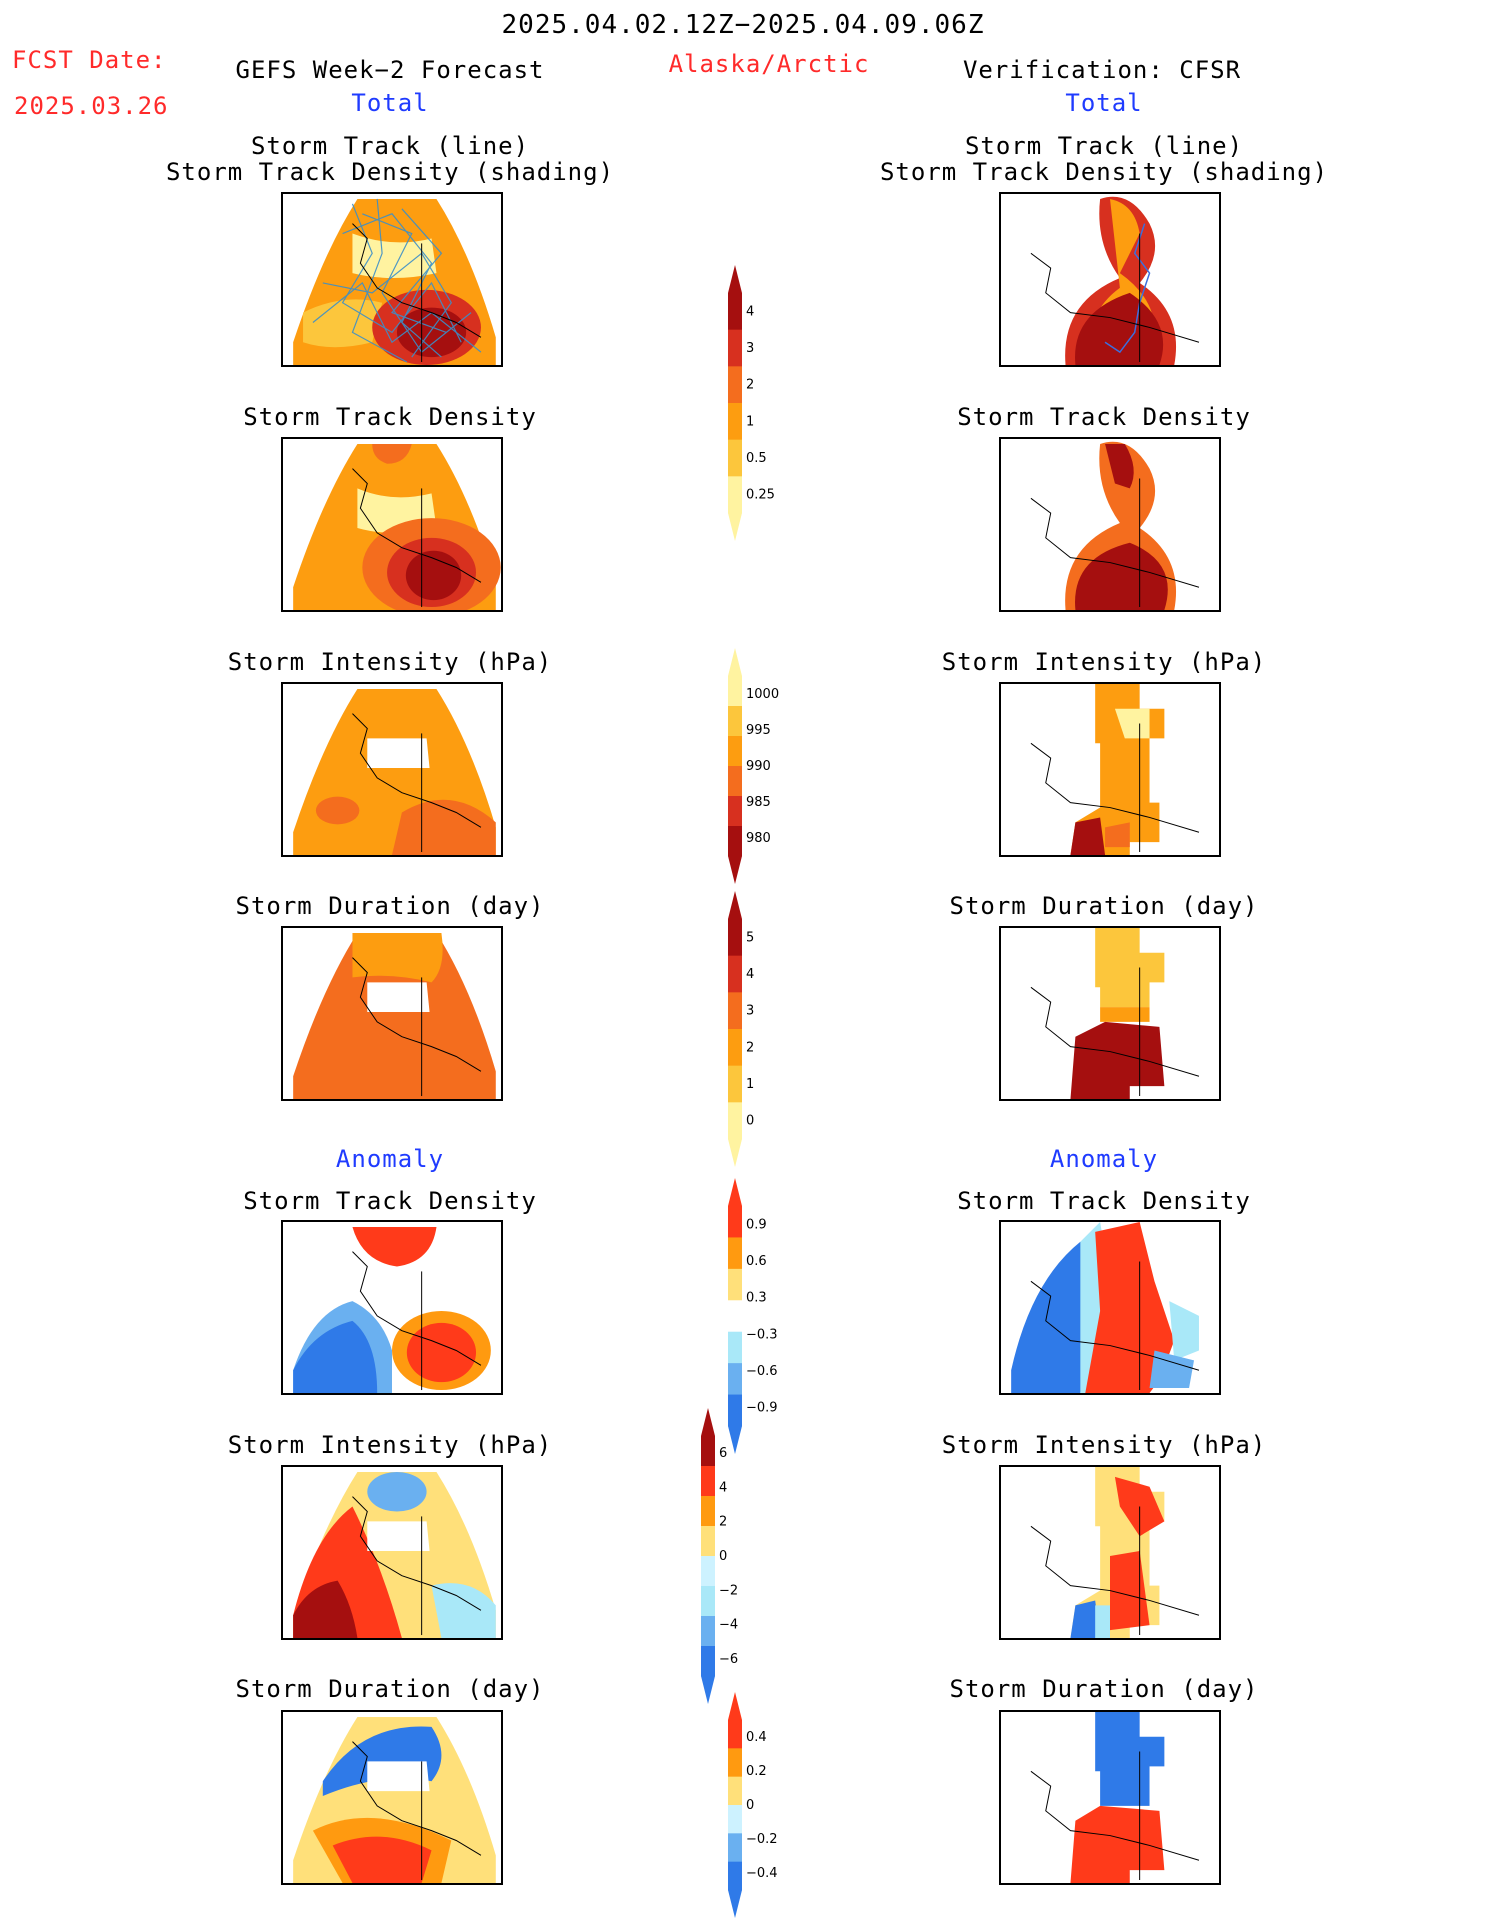 The height and width of the screenshot is (1925, 1487). I want to click on colorbar-intensity-anomaly-svg: 6 4 2 0 −2 −4 −6, so click(719, 1556).